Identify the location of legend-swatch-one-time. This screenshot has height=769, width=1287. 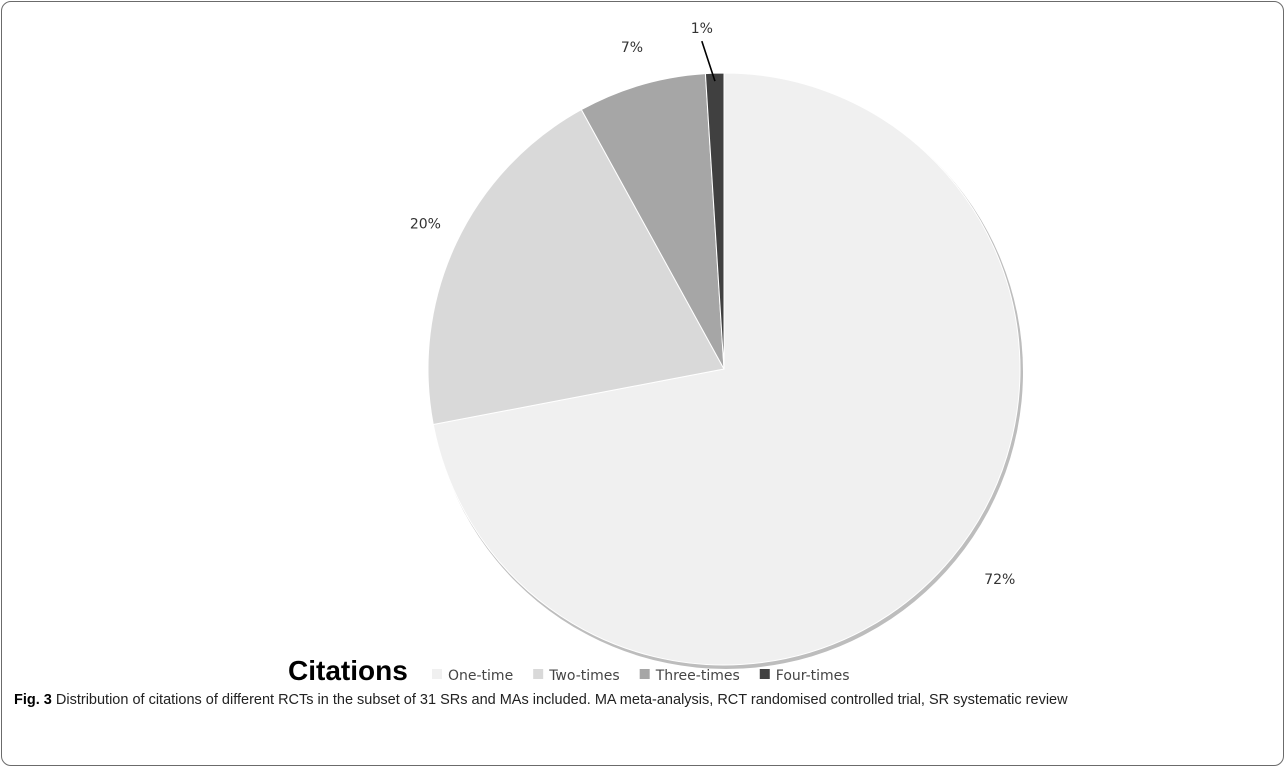
(437, 674).